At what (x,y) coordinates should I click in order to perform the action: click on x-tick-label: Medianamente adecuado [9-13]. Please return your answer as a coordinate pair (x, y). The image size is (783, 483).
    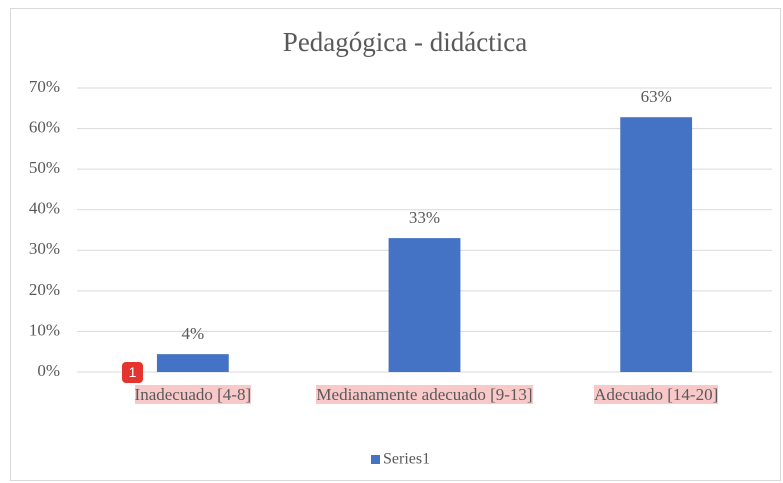
    Looking at the image, I should click on (424, 394).